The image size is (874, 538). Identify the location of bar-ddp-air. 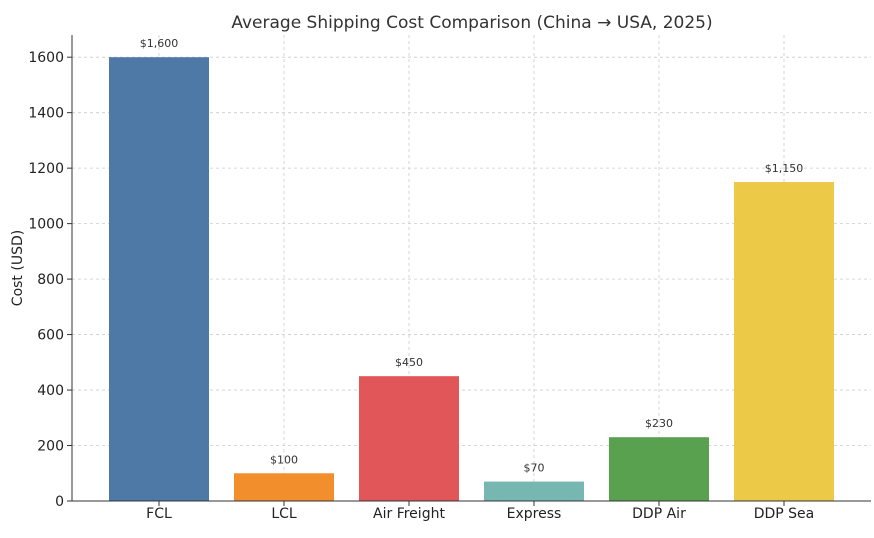
(659, 469).